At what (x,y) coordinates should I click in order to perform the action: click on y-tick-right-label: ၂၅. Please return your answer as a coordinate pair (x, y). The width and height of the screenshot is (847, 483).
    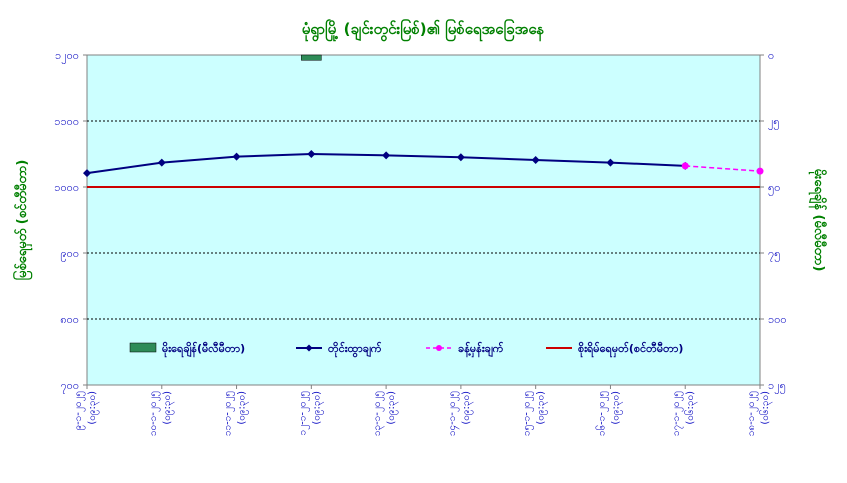
    Looking at the image, I should click on (774, 122).